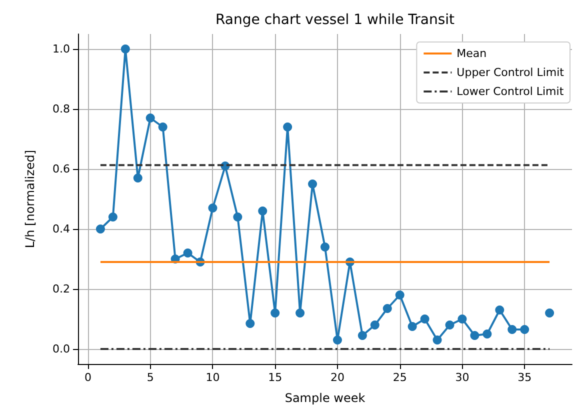 Image resolution: width=582 pixels, height=414 pixels. What do you see at coordinates (61, 49) in the screenshot?
I see `y-tick-label: 1.0` at bounding box center [61, 49].